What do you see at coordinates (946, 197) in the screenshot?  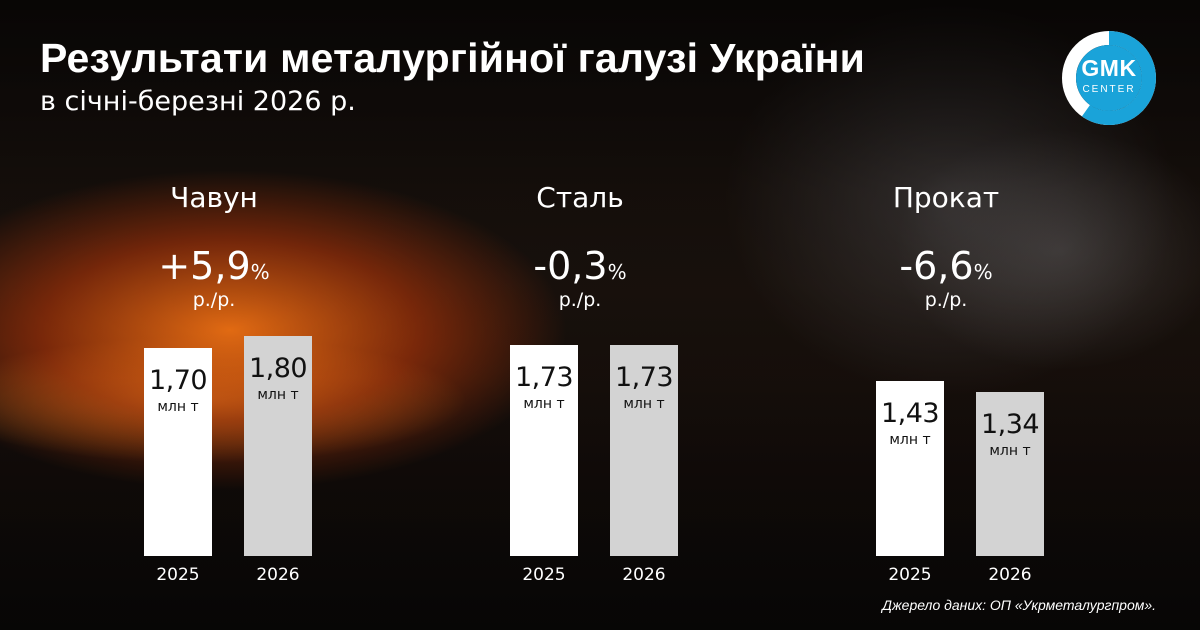 I see `group-title: Прокат` at bounding box center [946, 197].